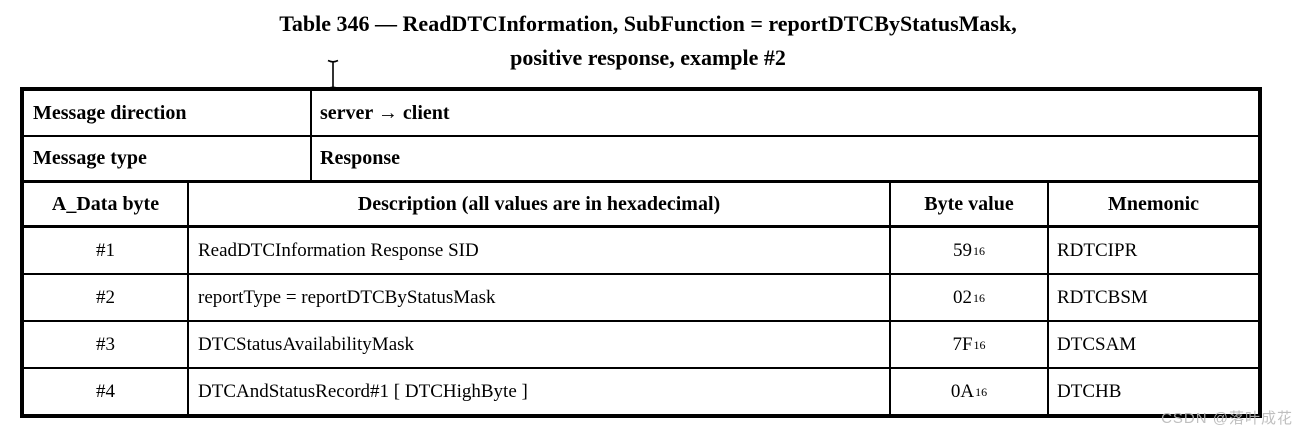 This screenshot has width=1296, height=437. What do you see at coordinates (641, 160) in the screenshot?
I see `row-message-type: Message type Response` at bounding box center [641, 160].